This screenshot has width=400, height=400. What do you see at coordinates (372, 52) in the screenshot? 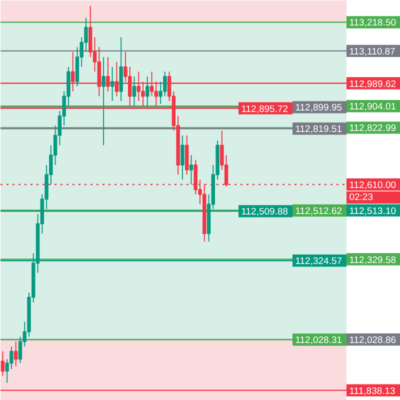
I see `ref-line-label: 113,110.87` at bounding box center [372, 52].